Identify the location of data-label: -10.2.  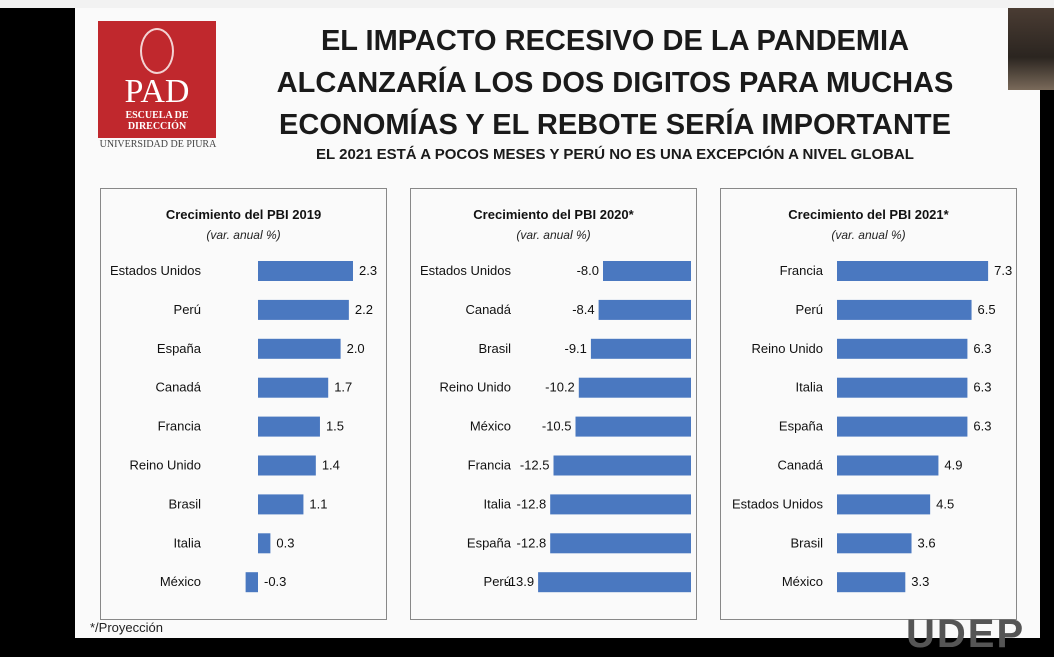
(560, 387).